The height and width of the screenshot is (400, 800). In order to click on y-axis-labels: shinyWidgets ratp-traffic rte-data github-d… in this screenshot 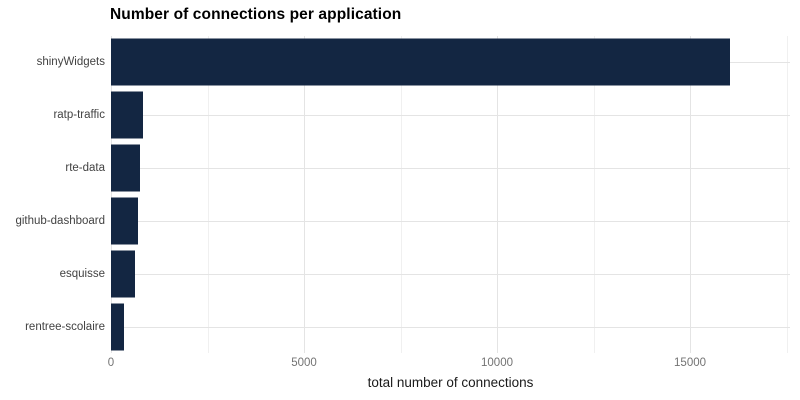, I will do `click(52, 194)`.